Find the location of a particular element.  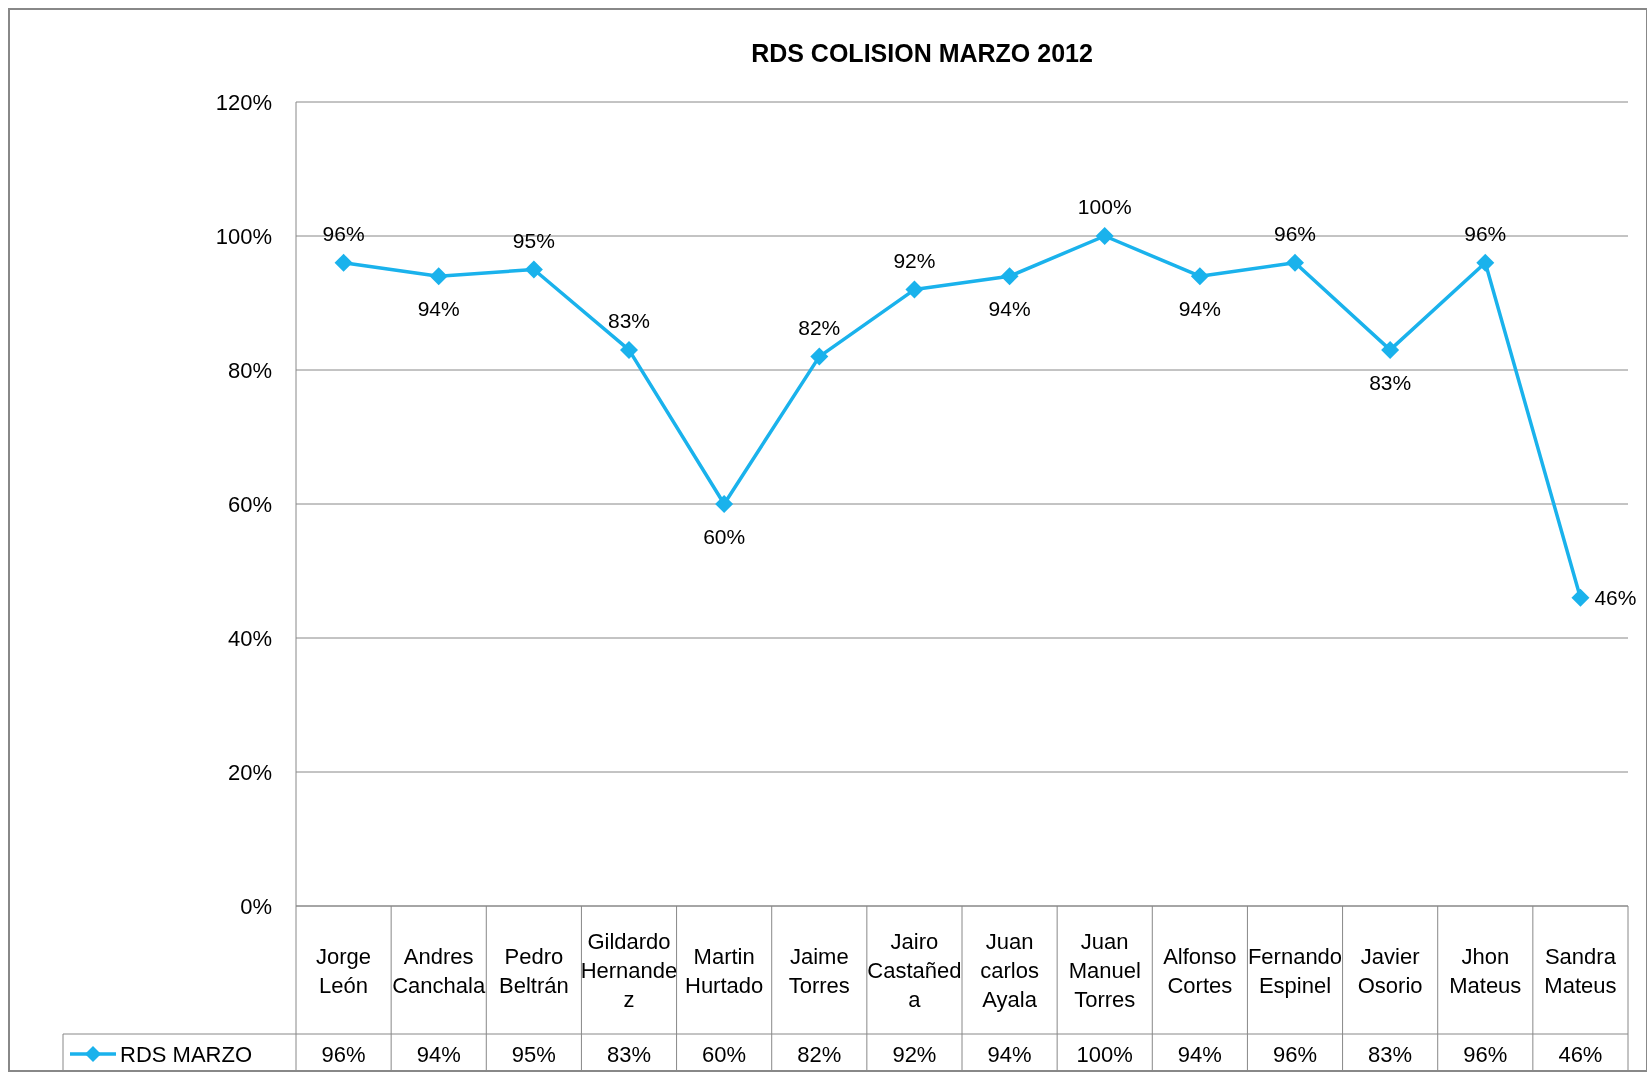

x-tick-label: Andres Canchala is located at coordinates (439, 970).